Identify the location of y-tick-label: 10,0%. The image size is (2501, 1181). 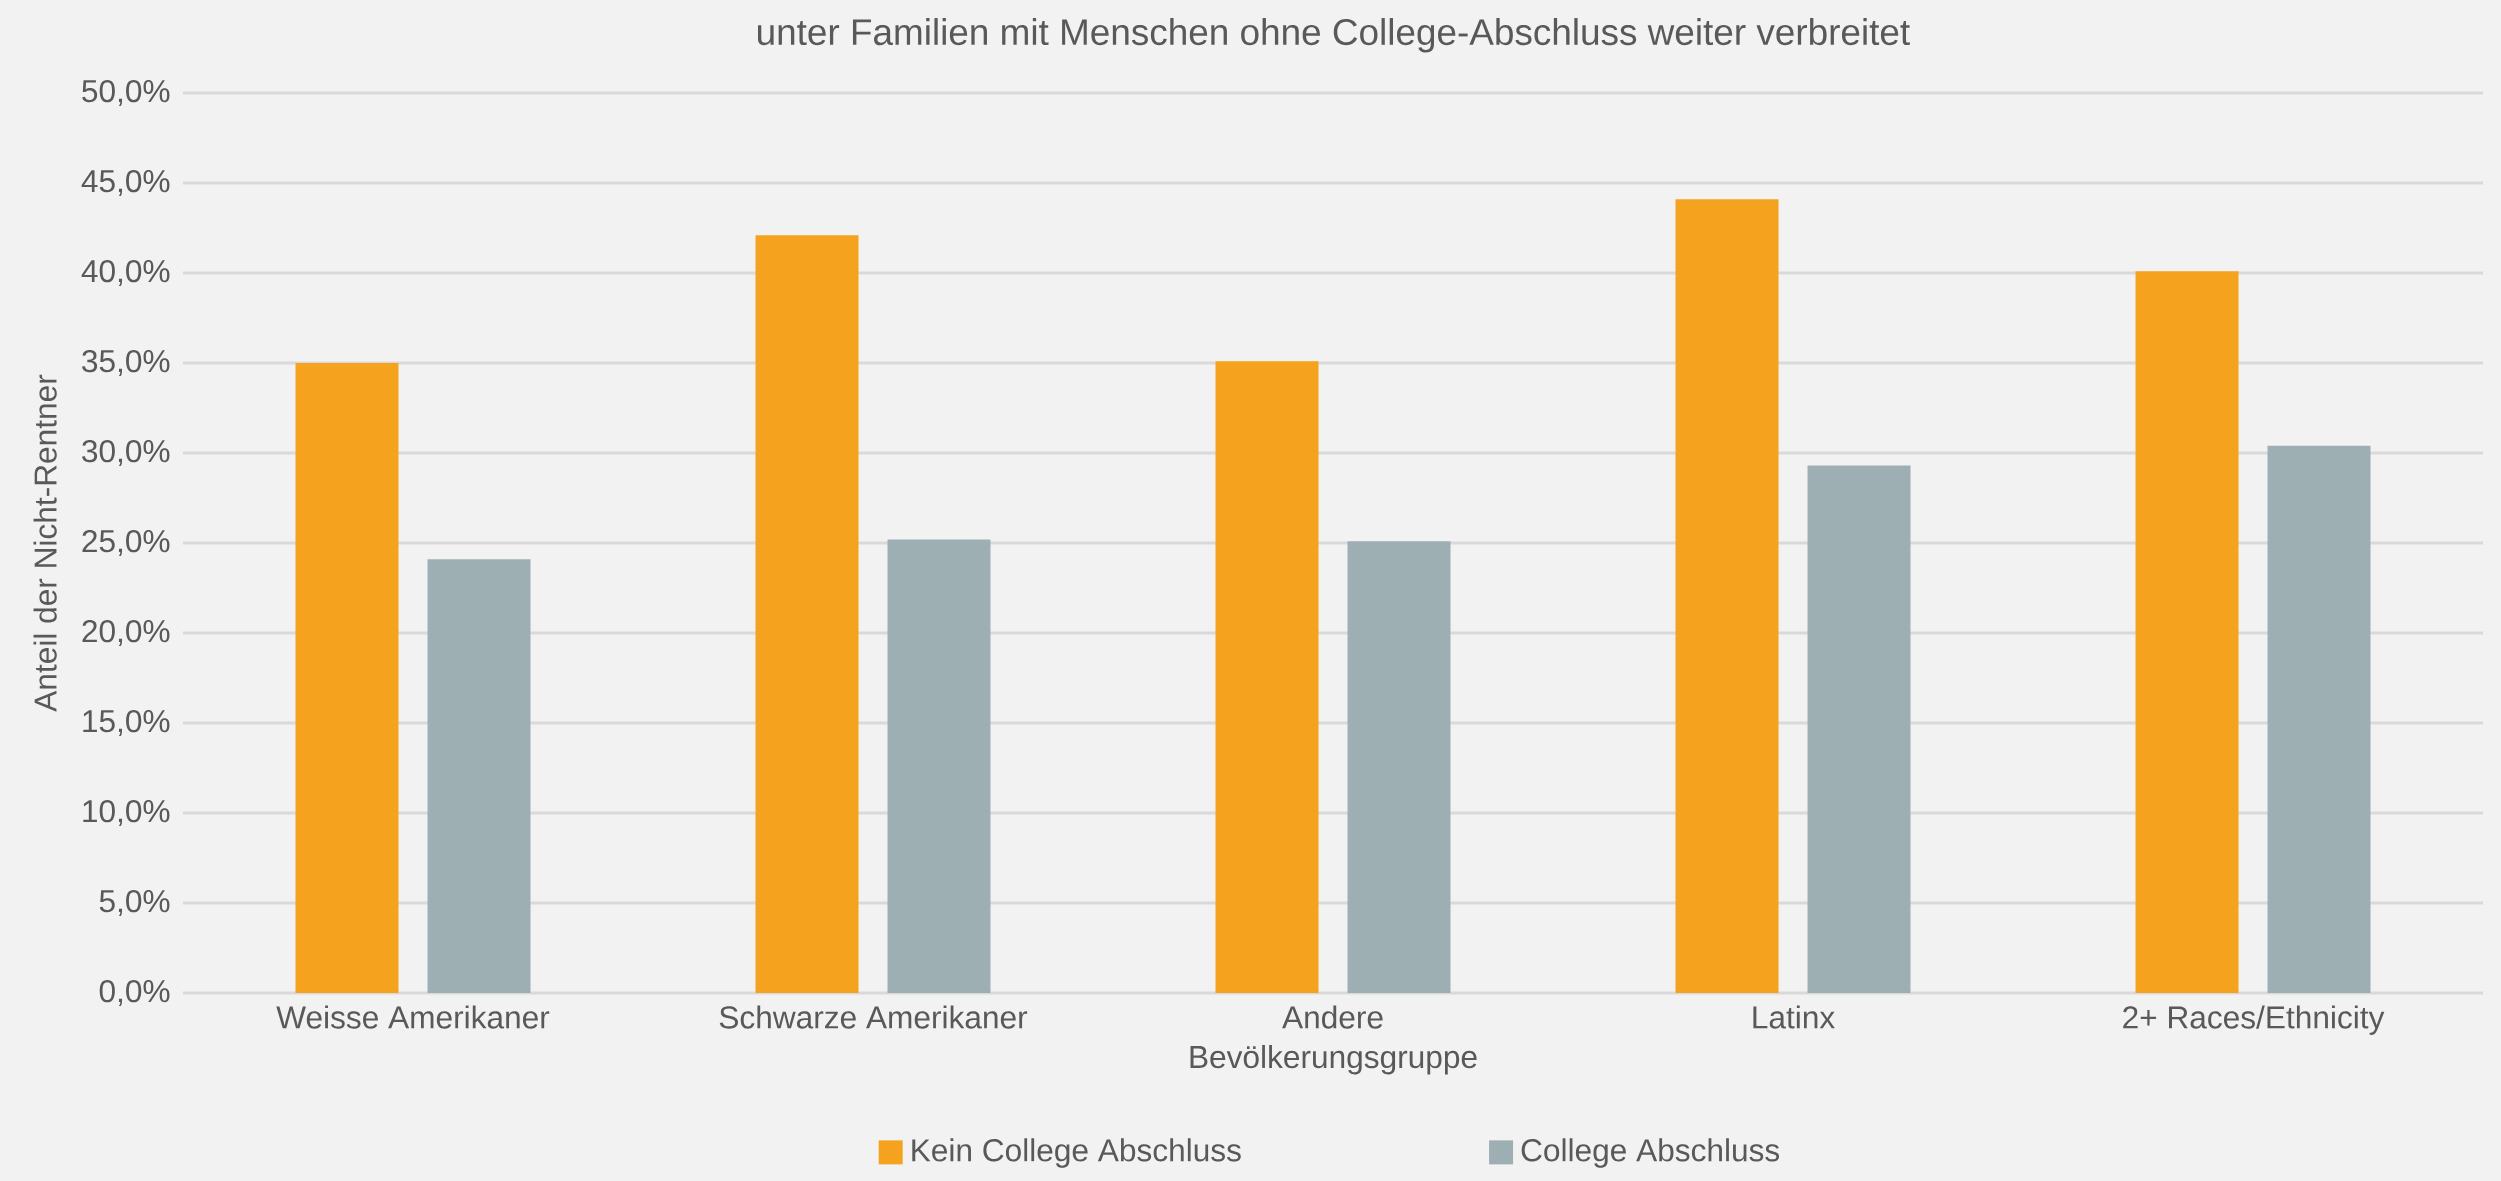
(126, 813).